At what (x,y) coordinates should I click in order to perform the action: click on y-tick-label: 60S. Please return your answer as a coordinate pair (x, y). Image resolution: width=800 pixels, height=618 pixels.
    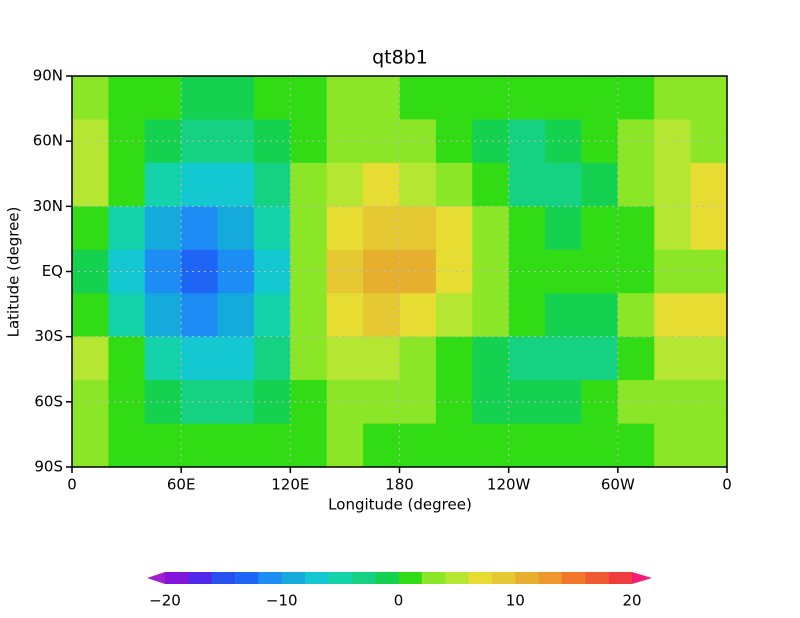
    Looking at the image, I should click on (48, 401).